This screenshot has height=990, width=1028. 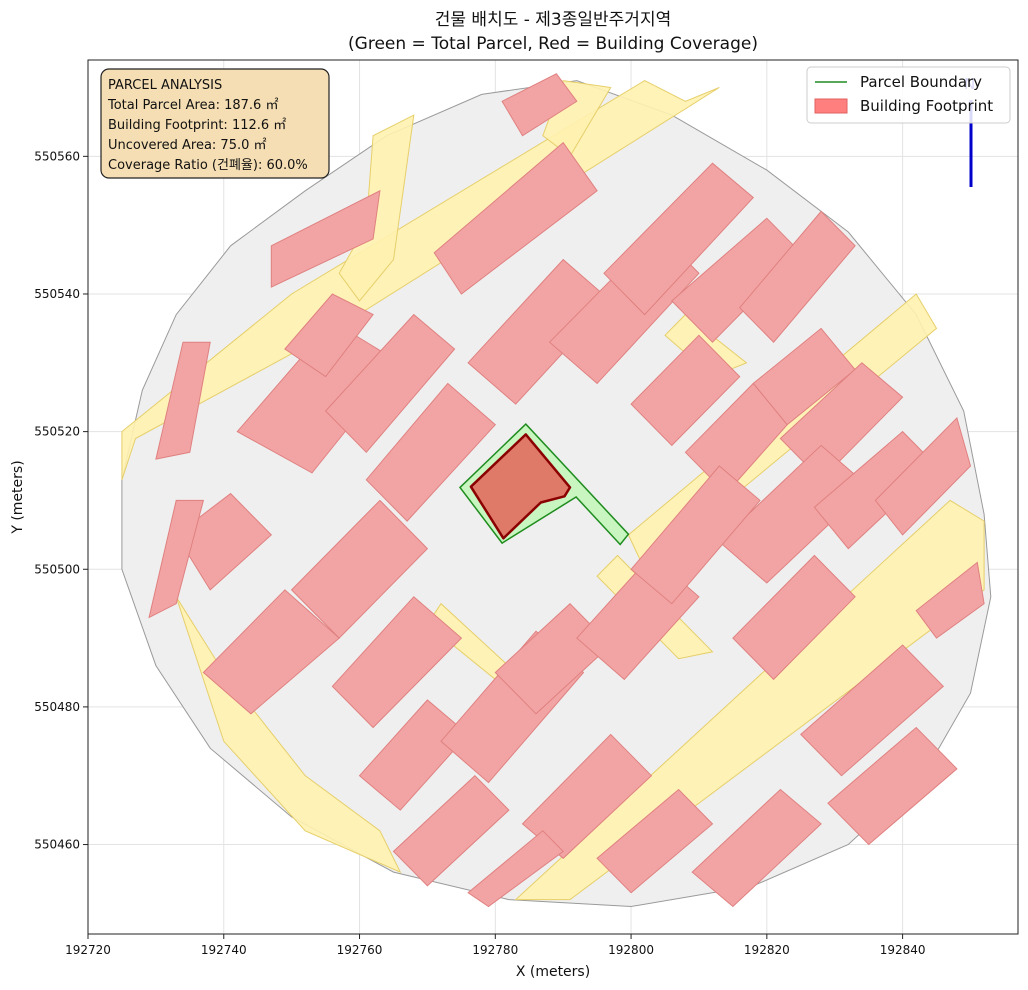 I want to click on x-tick-label: 192780, so click(x=495, y=950).